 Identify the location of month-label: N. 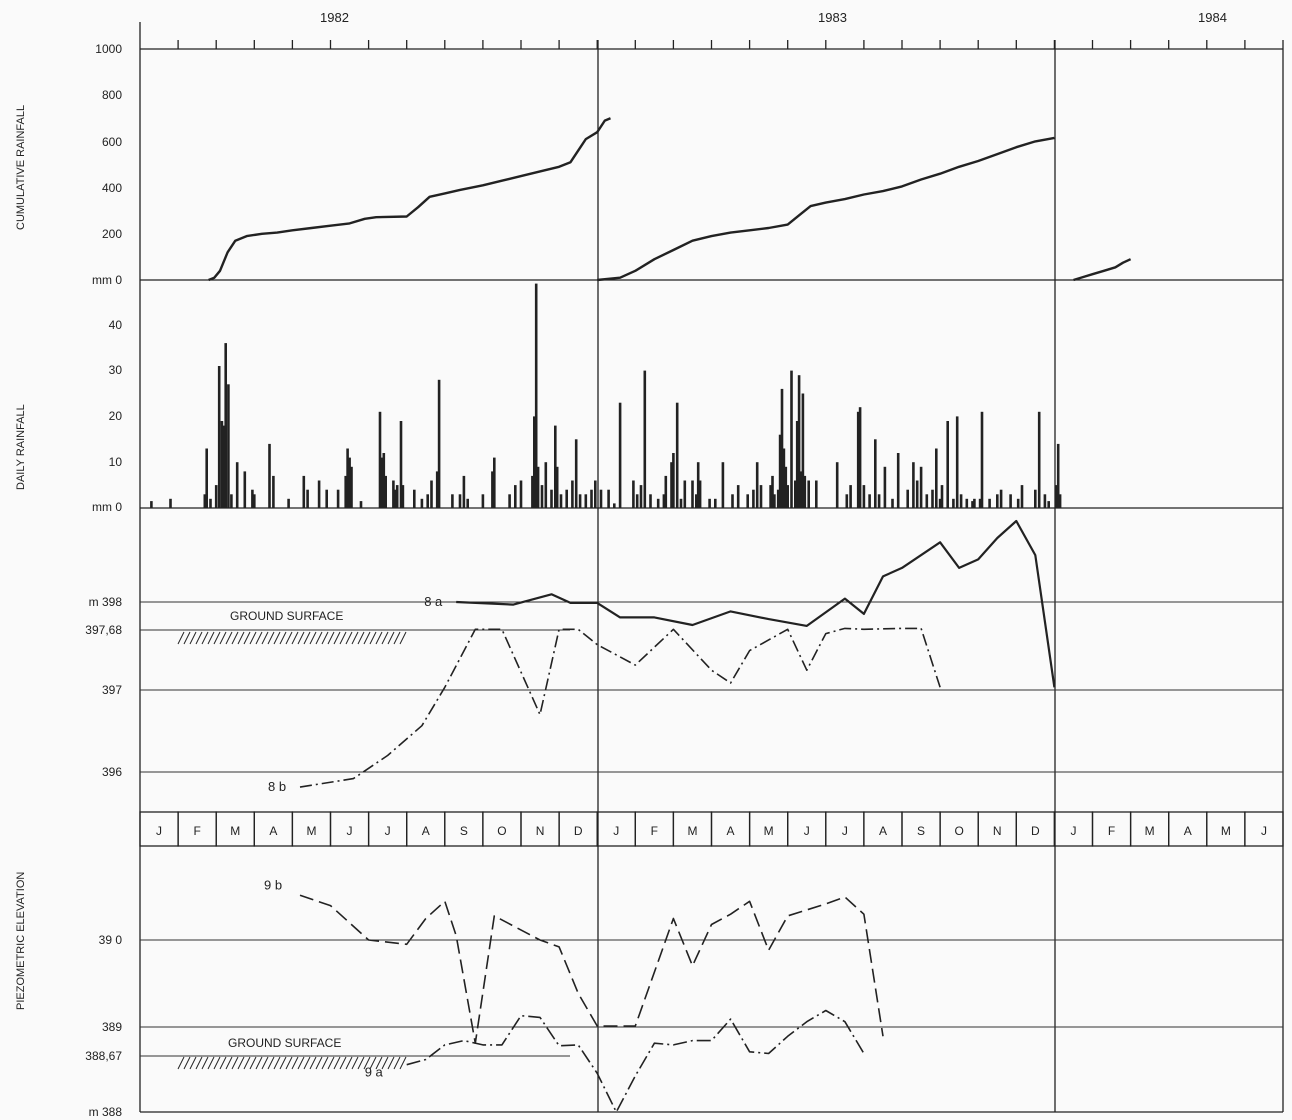
(540, 831).